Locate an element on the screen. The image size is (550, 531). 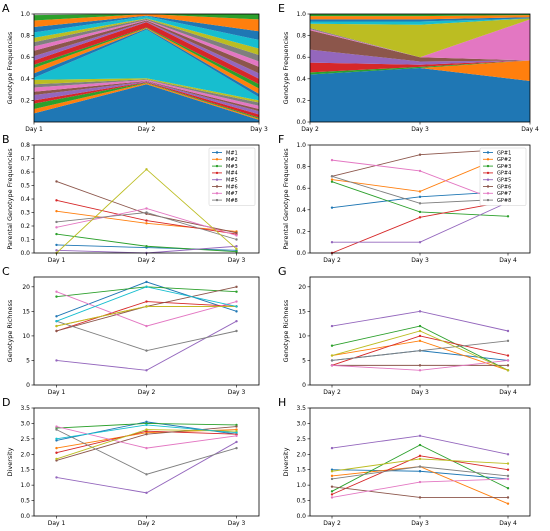
x-tick-label: Day 4 is located at coordinates (530, 129).